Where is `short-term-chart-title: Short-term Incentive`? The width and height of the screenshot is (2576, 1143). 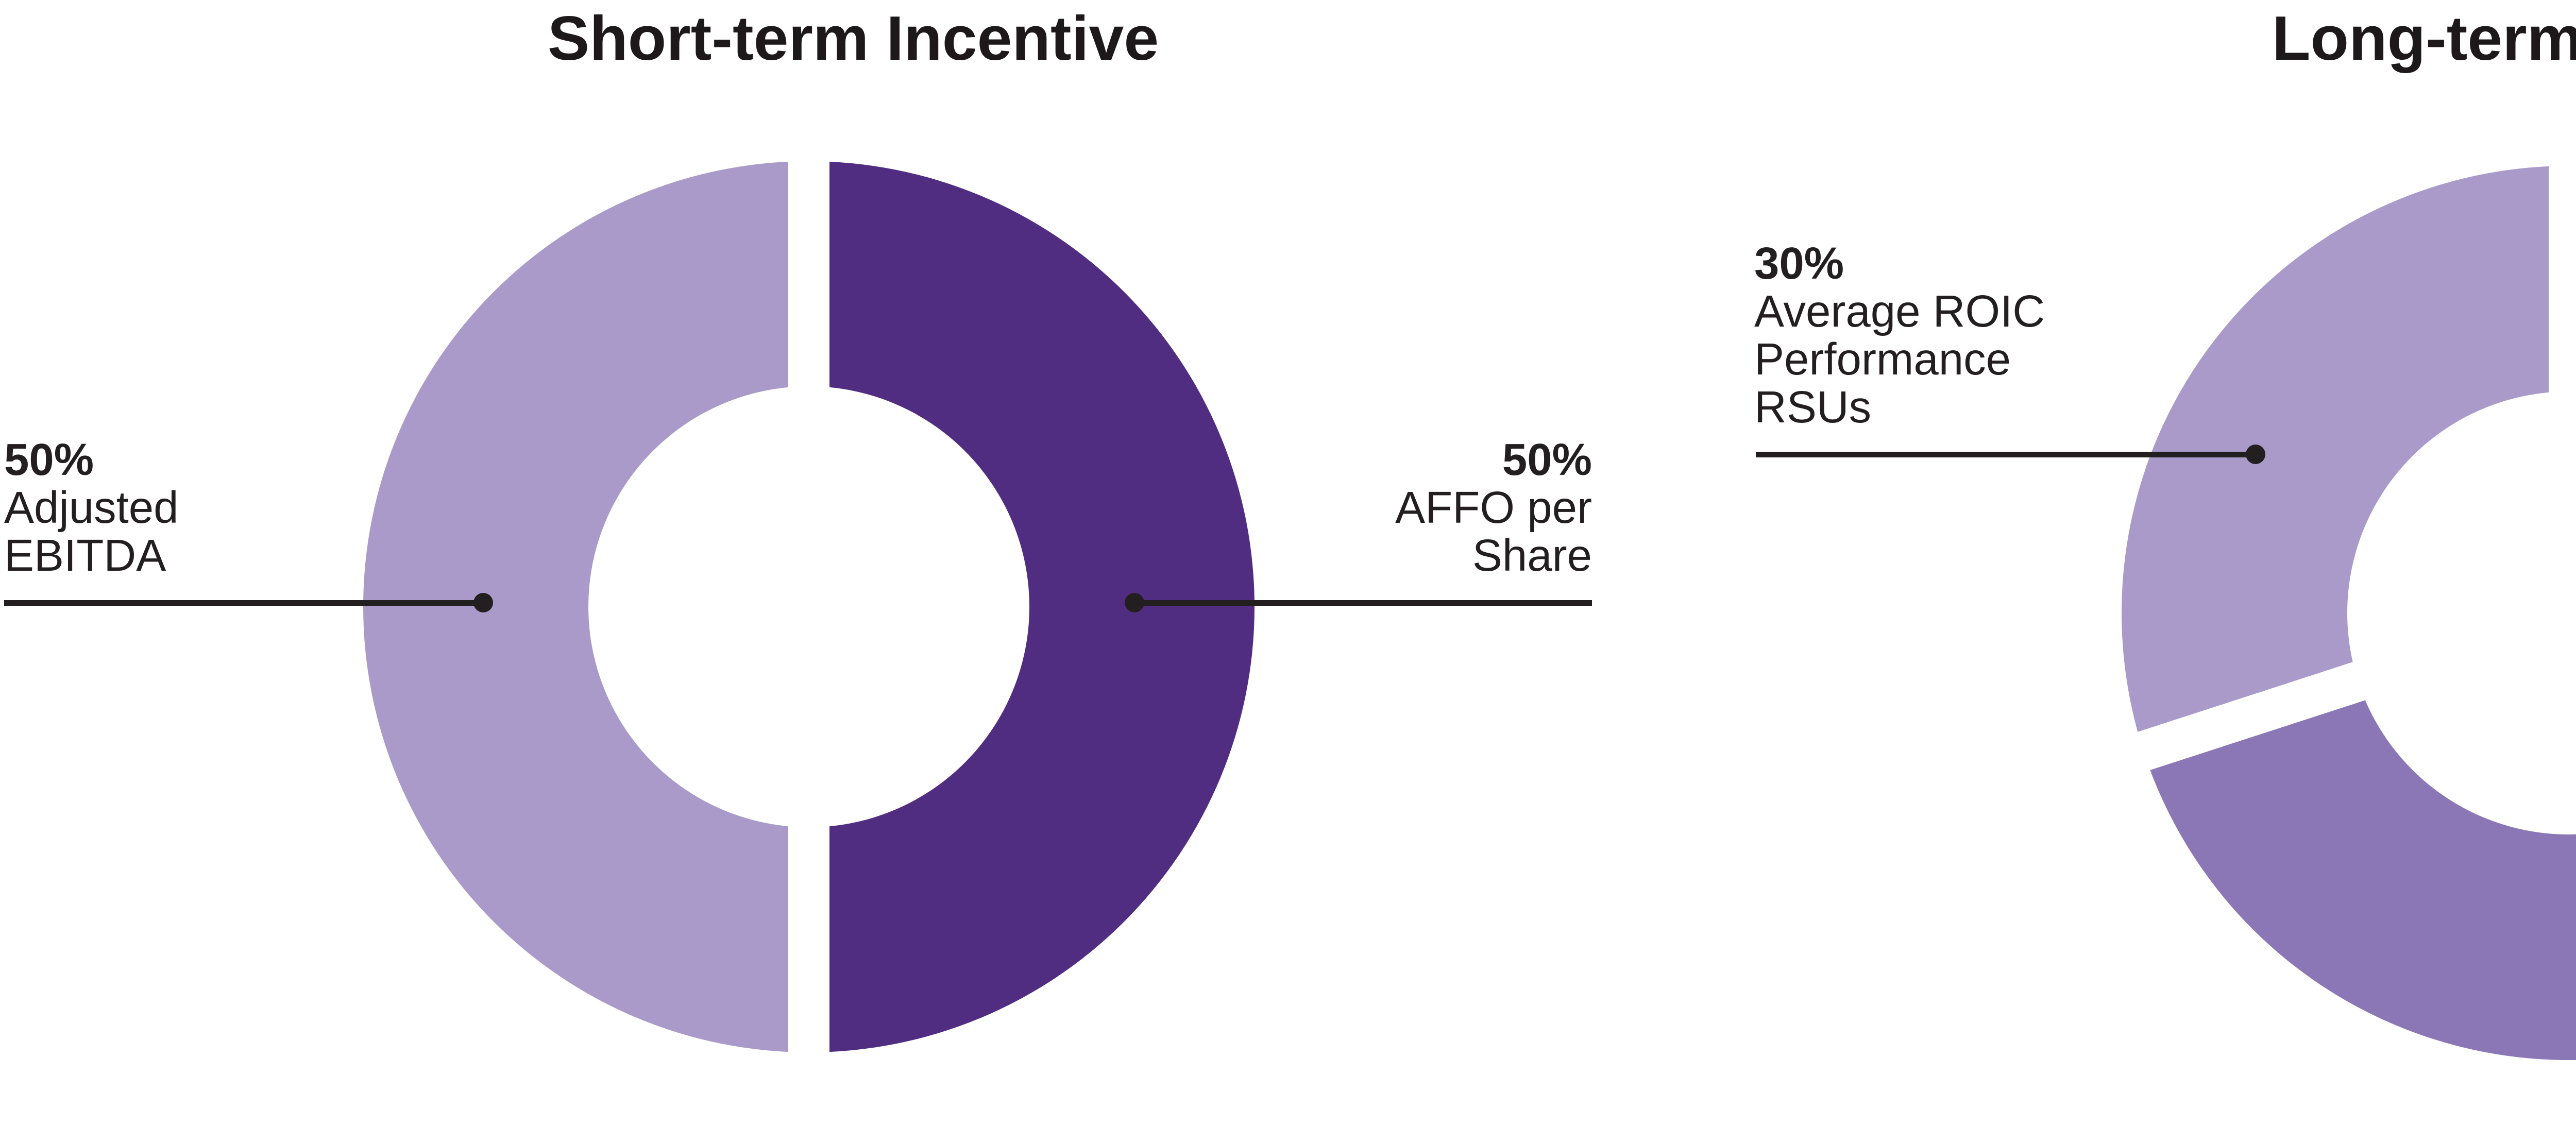 short-term-chart-title: Short-term Incentive is located at coordinates (853, 38).